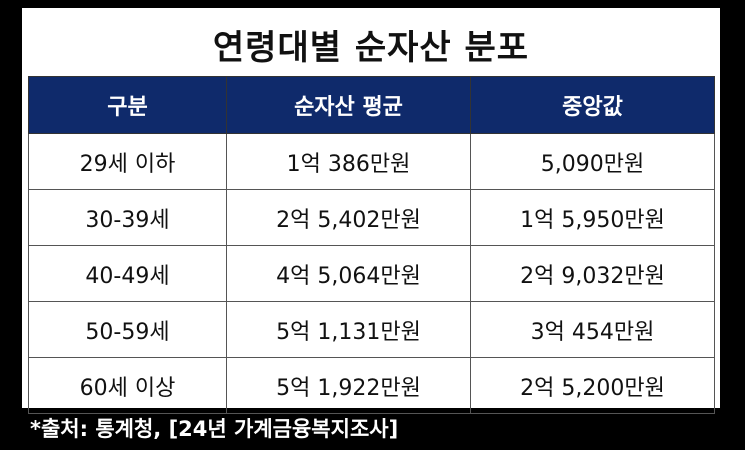 Image resolution: width=745 pixels, height=450 pixels. Describe the element at coordinates (348, 329) in the screenshot. I see `table-cell: 5억 1,131만원` at that location.